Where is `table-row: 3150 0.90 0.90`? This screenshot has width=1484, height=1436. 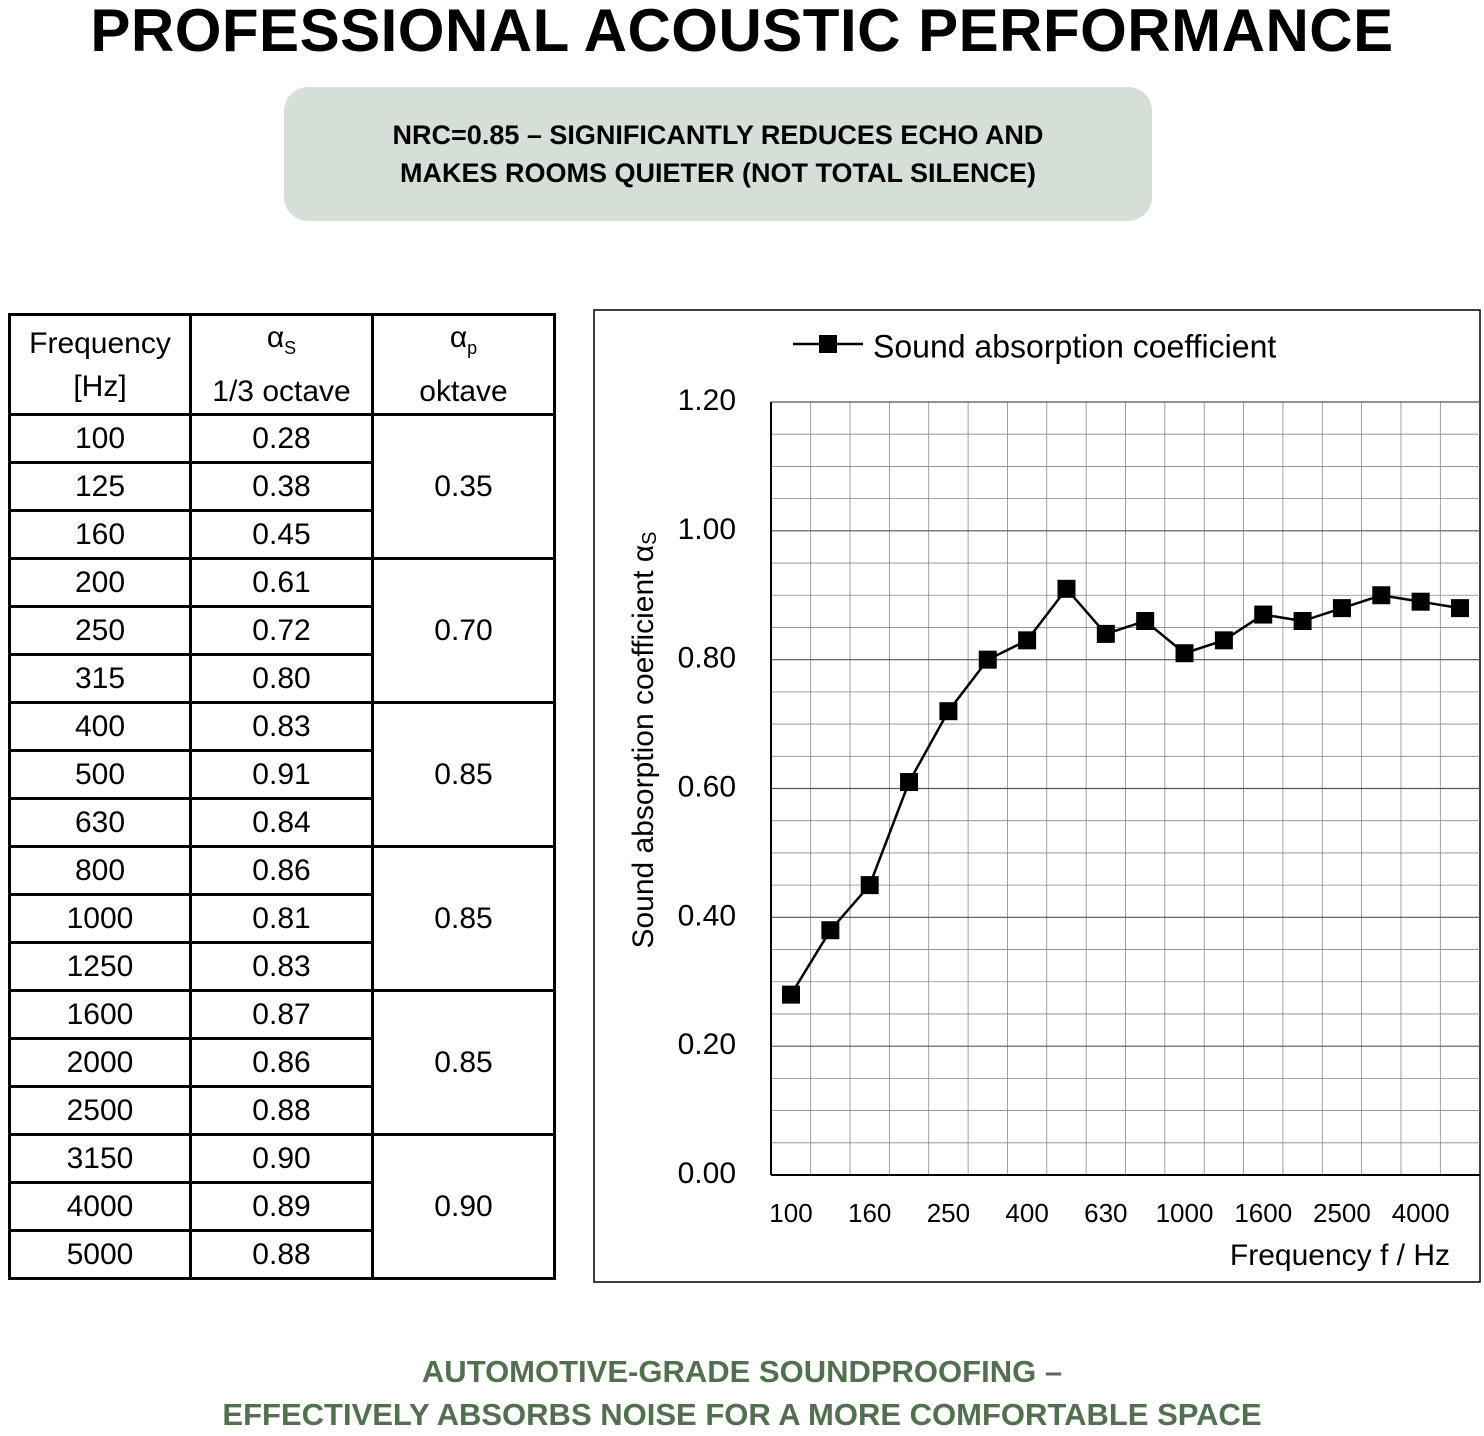 table-row: 3150 0.90 0.90 is located at coordinates (282, 1206).